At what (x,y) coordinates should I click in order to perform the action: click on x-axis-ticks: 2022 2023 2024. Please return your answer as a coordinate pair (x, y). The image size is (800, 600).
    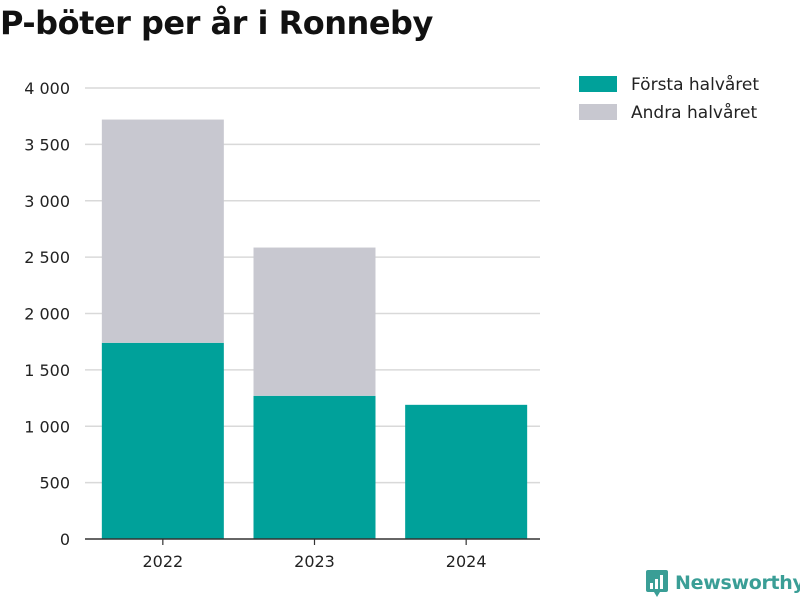
    Looking at the image, I should click on (314, 555).